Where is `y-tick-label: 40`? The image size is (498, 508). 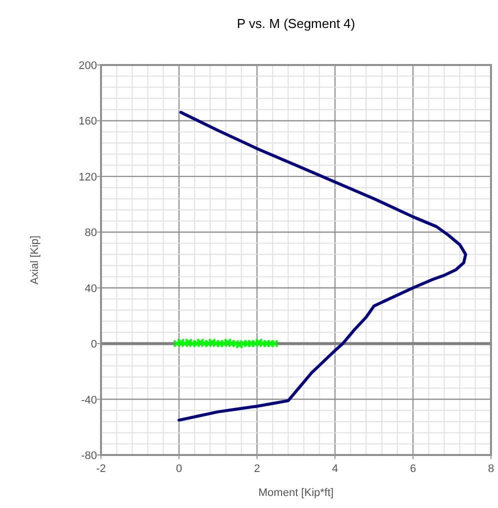
y-tick-label: 40 is located at coordinates (90, 288).